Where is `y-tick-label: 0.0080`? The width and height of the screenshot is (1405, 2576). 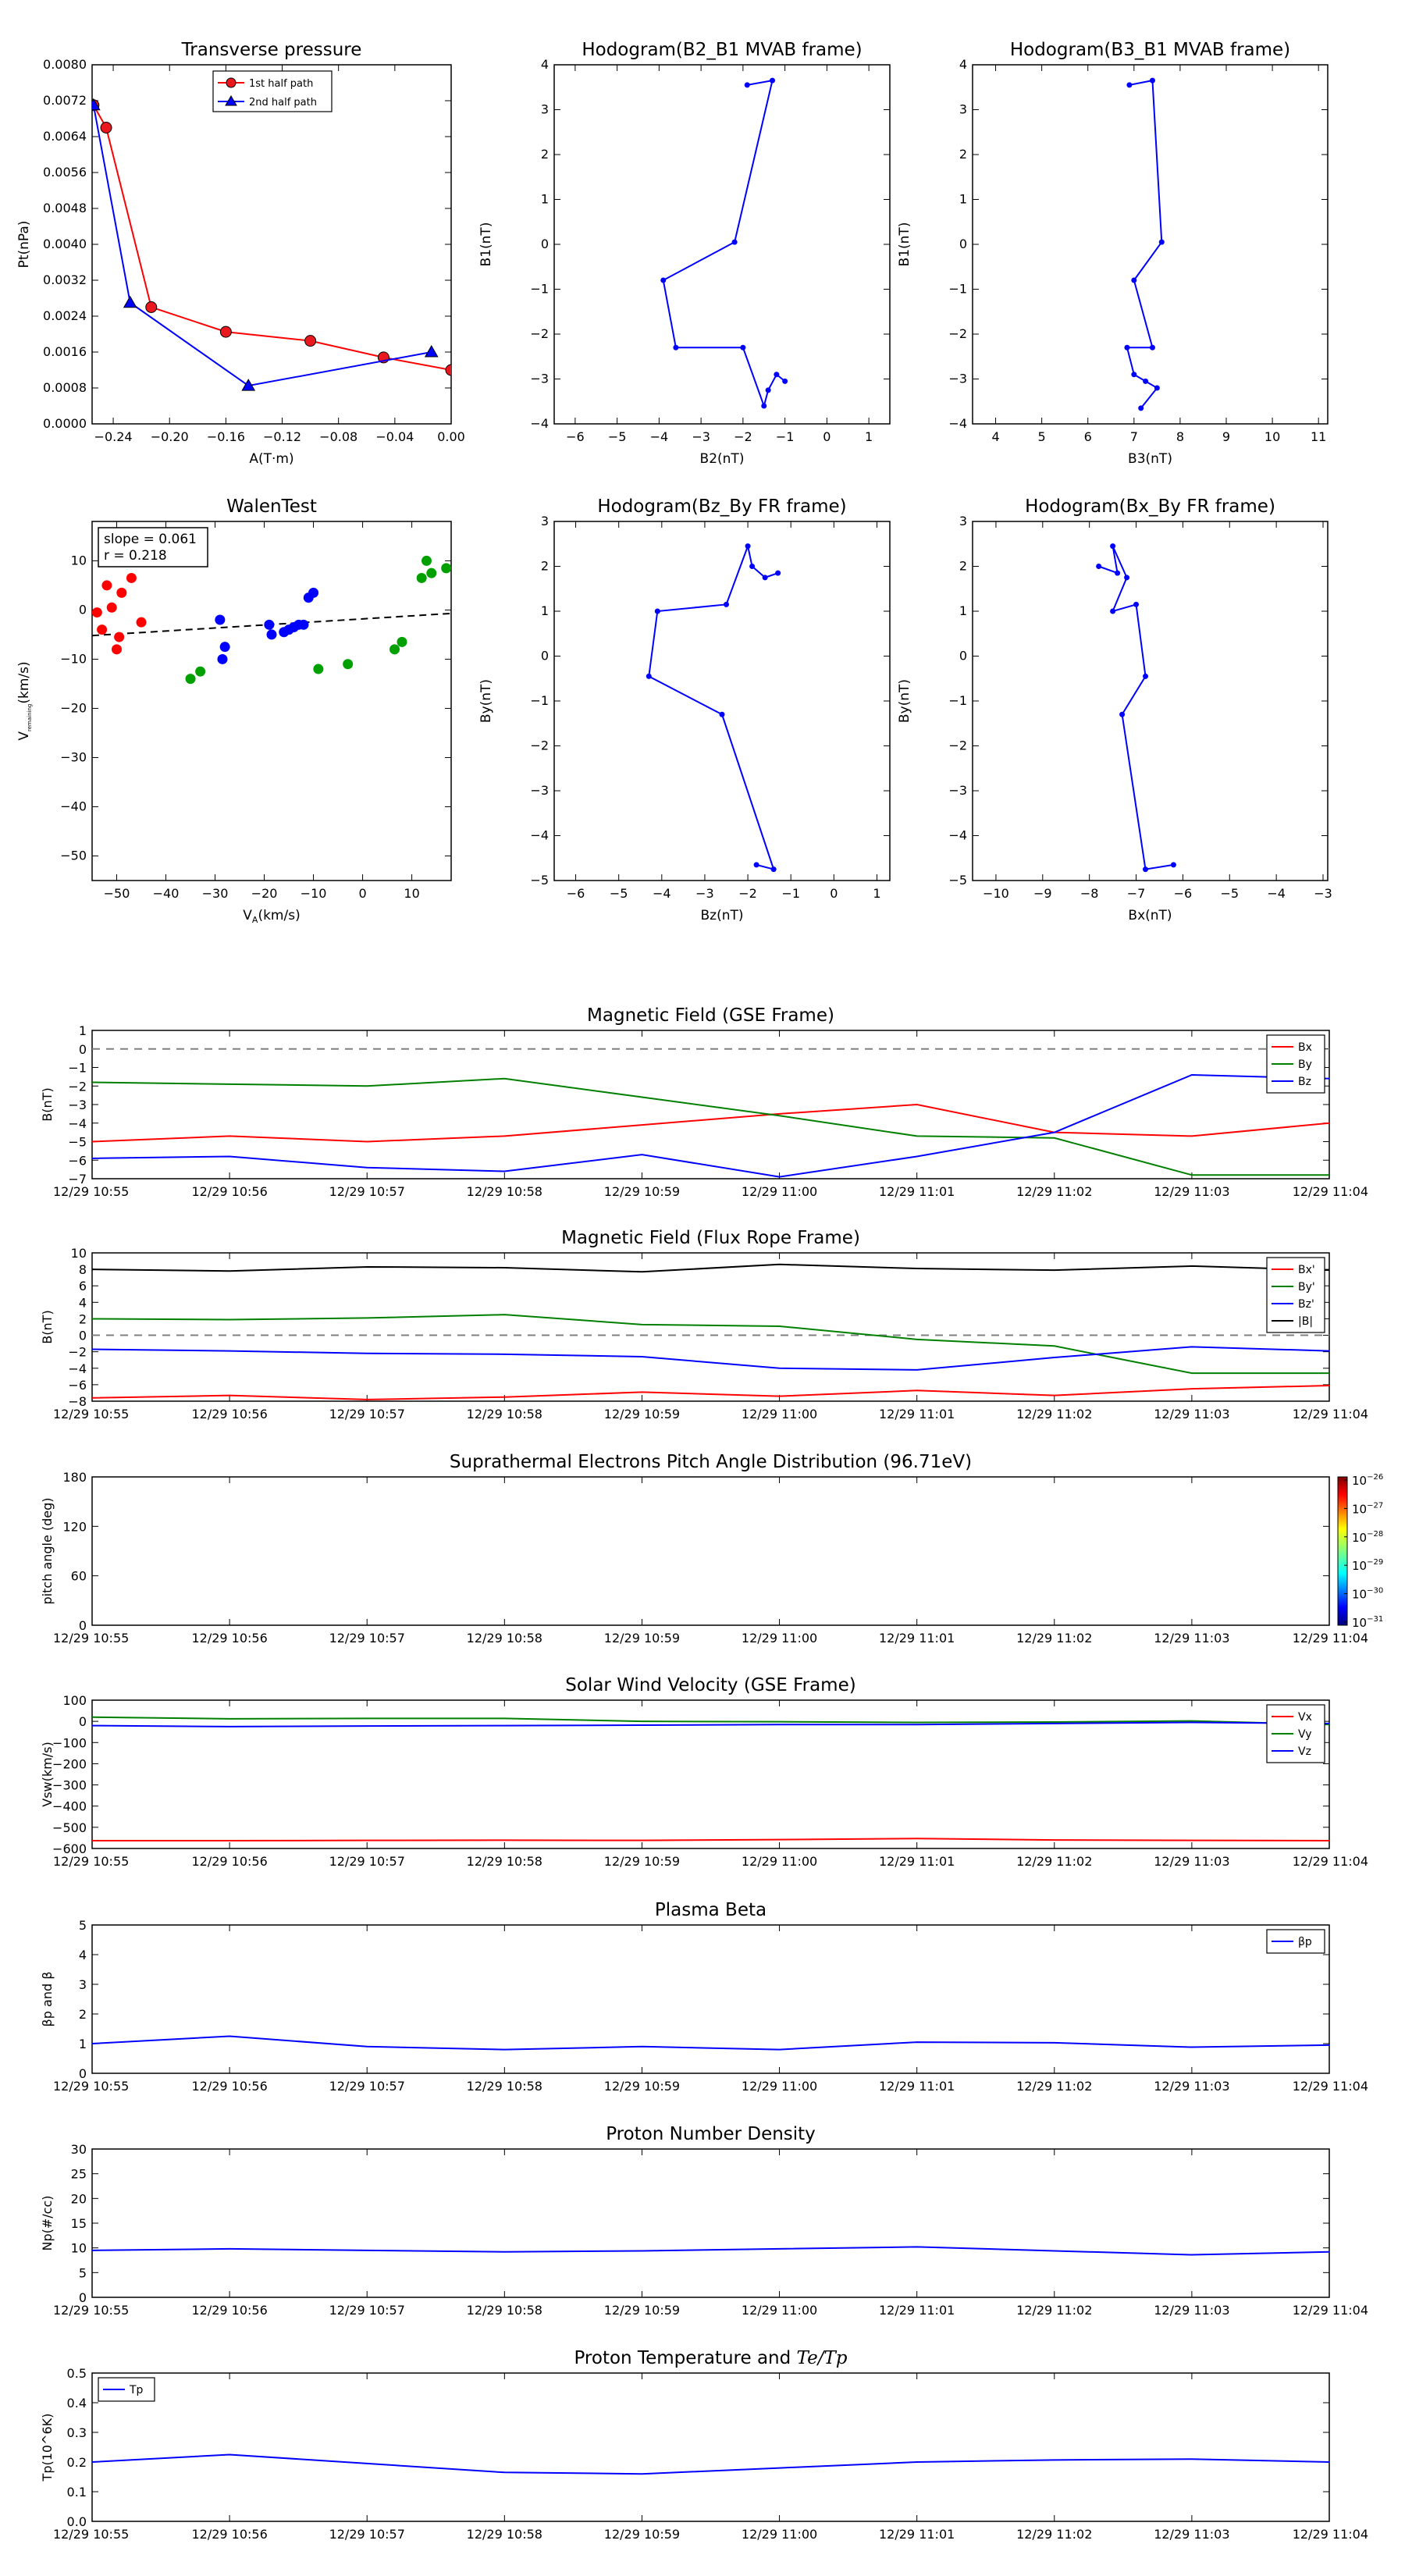
y-tick-label: 0.0080 is located at coordinates (65, 64).